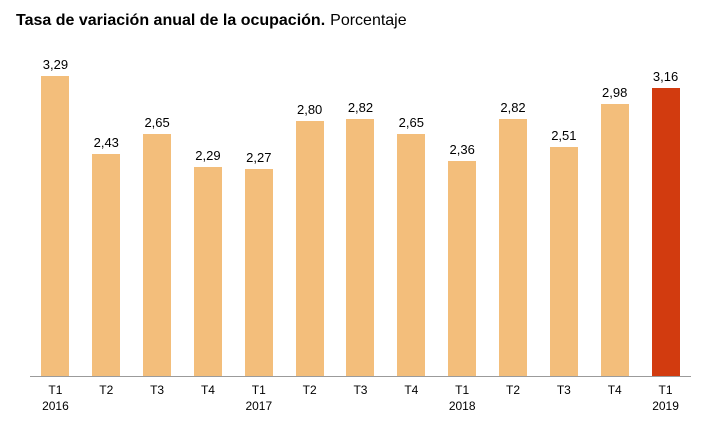 The width and height of the screenshot is (705, 446). Describe the element at coordinates (55, 398) in the screenshot. I see `x-tick-group: T1 2016` at that location.